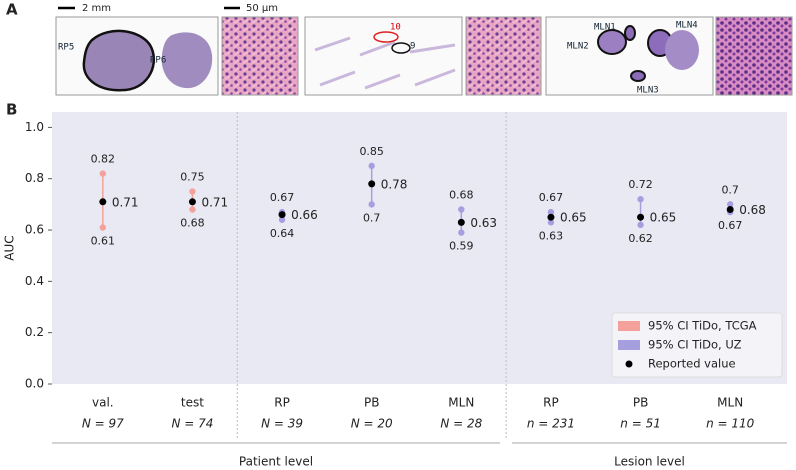 The height and width of the screenshot is (470, 796). Describe the element at coordinates (640, 424) in the screenshot. I see `count-label: n = 51` at that location.